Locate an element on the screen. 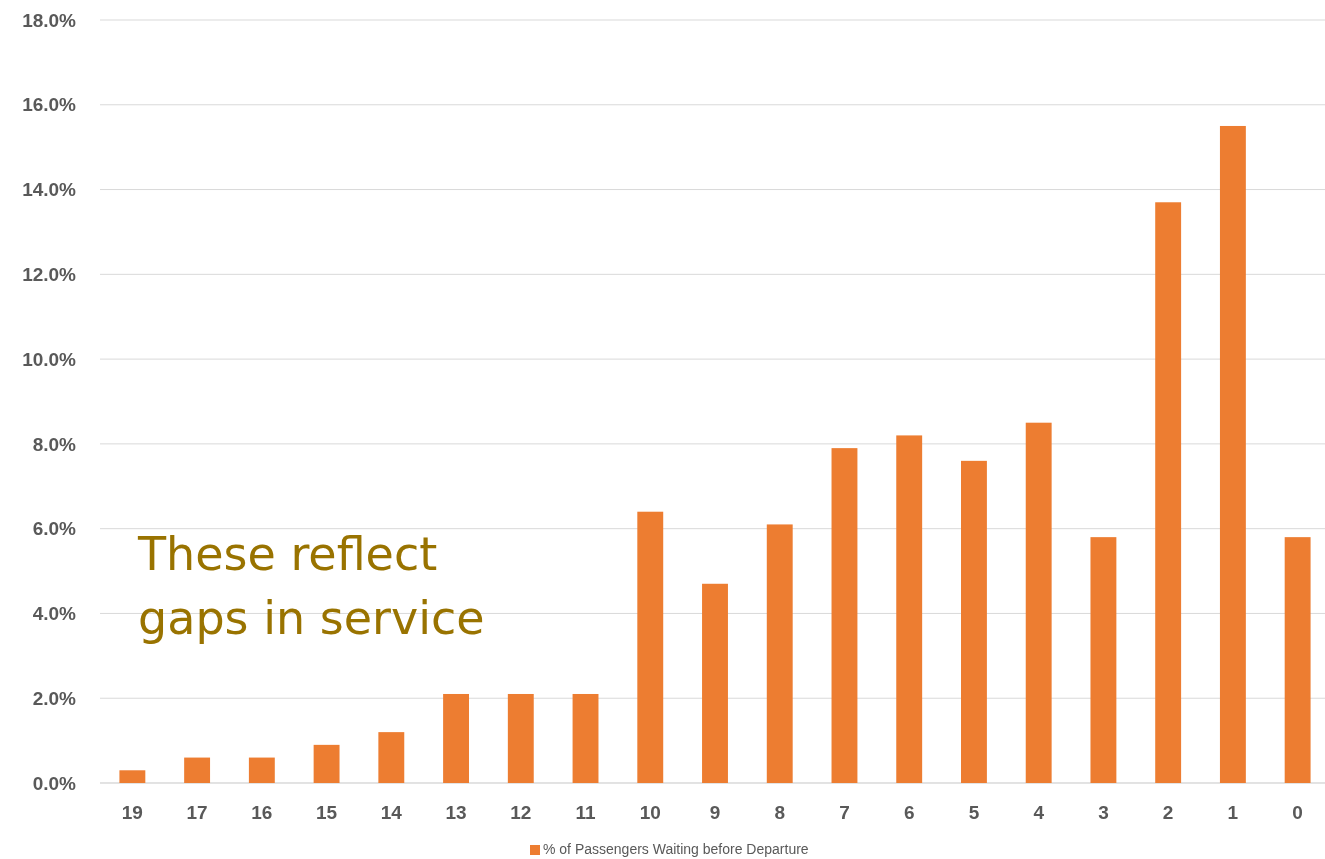 The width and height of the screenshot is (1325, 859). y-tick-label: 14.0% is located at coordinates (49, 190).